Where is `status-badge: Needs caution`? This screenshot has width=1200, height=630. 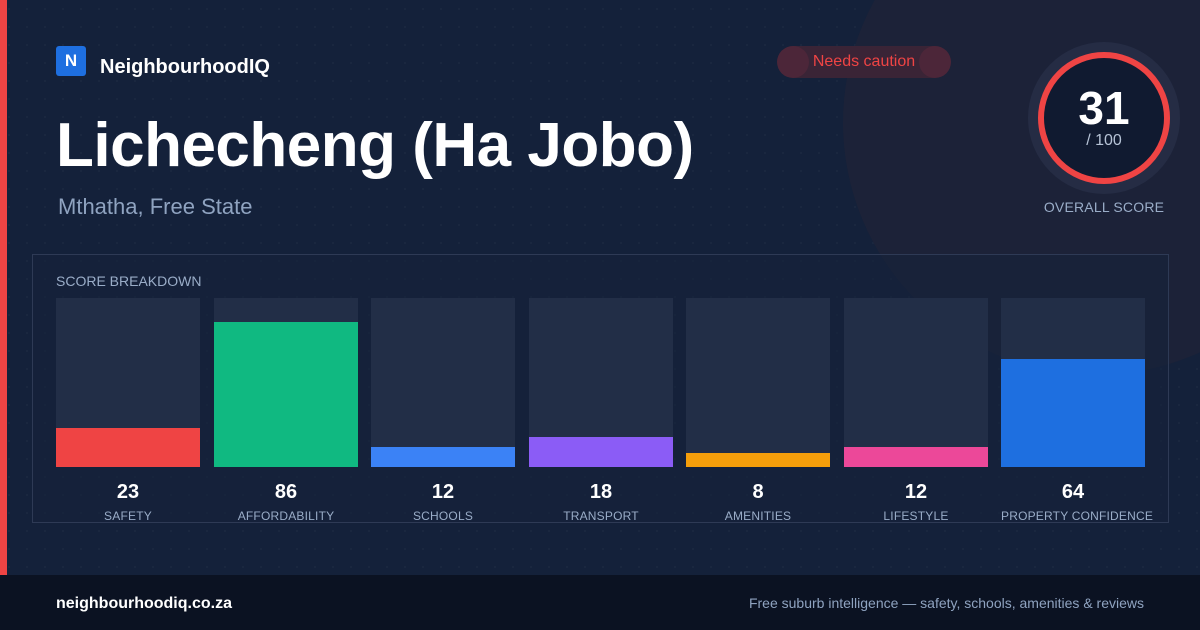
status-badge: Needs caution is located at coordinates (864, 62).